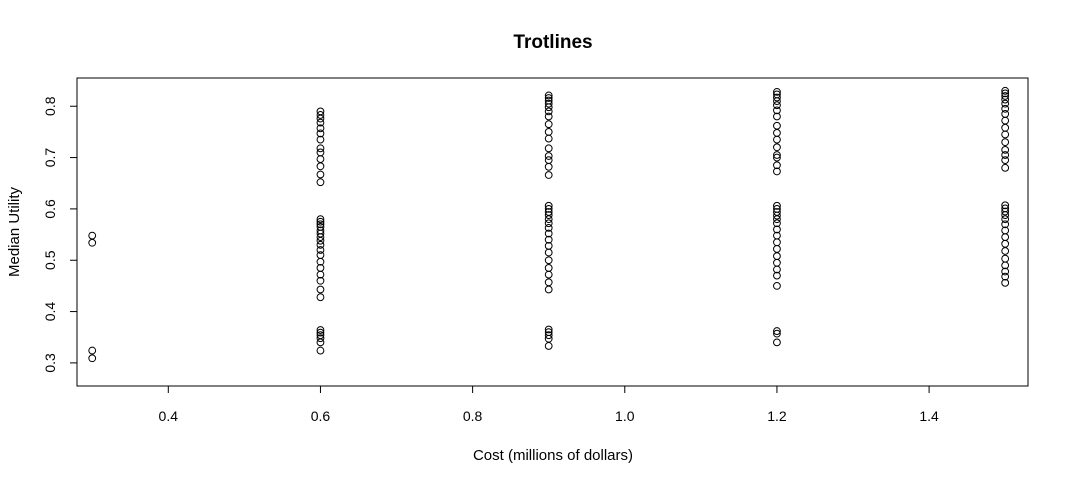 The image size is (1069, 484). I want to click on x-tick-label: 0.8, so click(473, 416).